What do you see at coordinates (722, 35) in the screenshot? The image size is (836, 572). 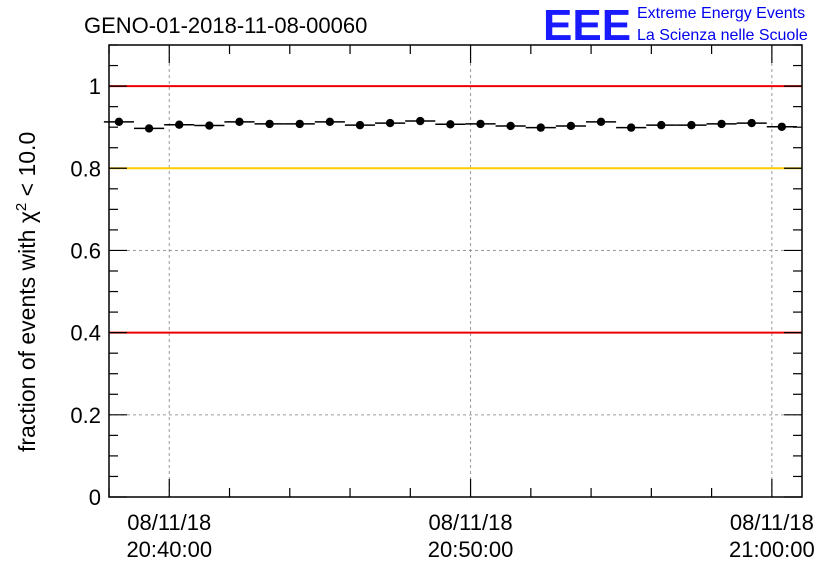 I see `logo-line-2: La Scienza nelle Scuole` at bounding box center [722, 35].